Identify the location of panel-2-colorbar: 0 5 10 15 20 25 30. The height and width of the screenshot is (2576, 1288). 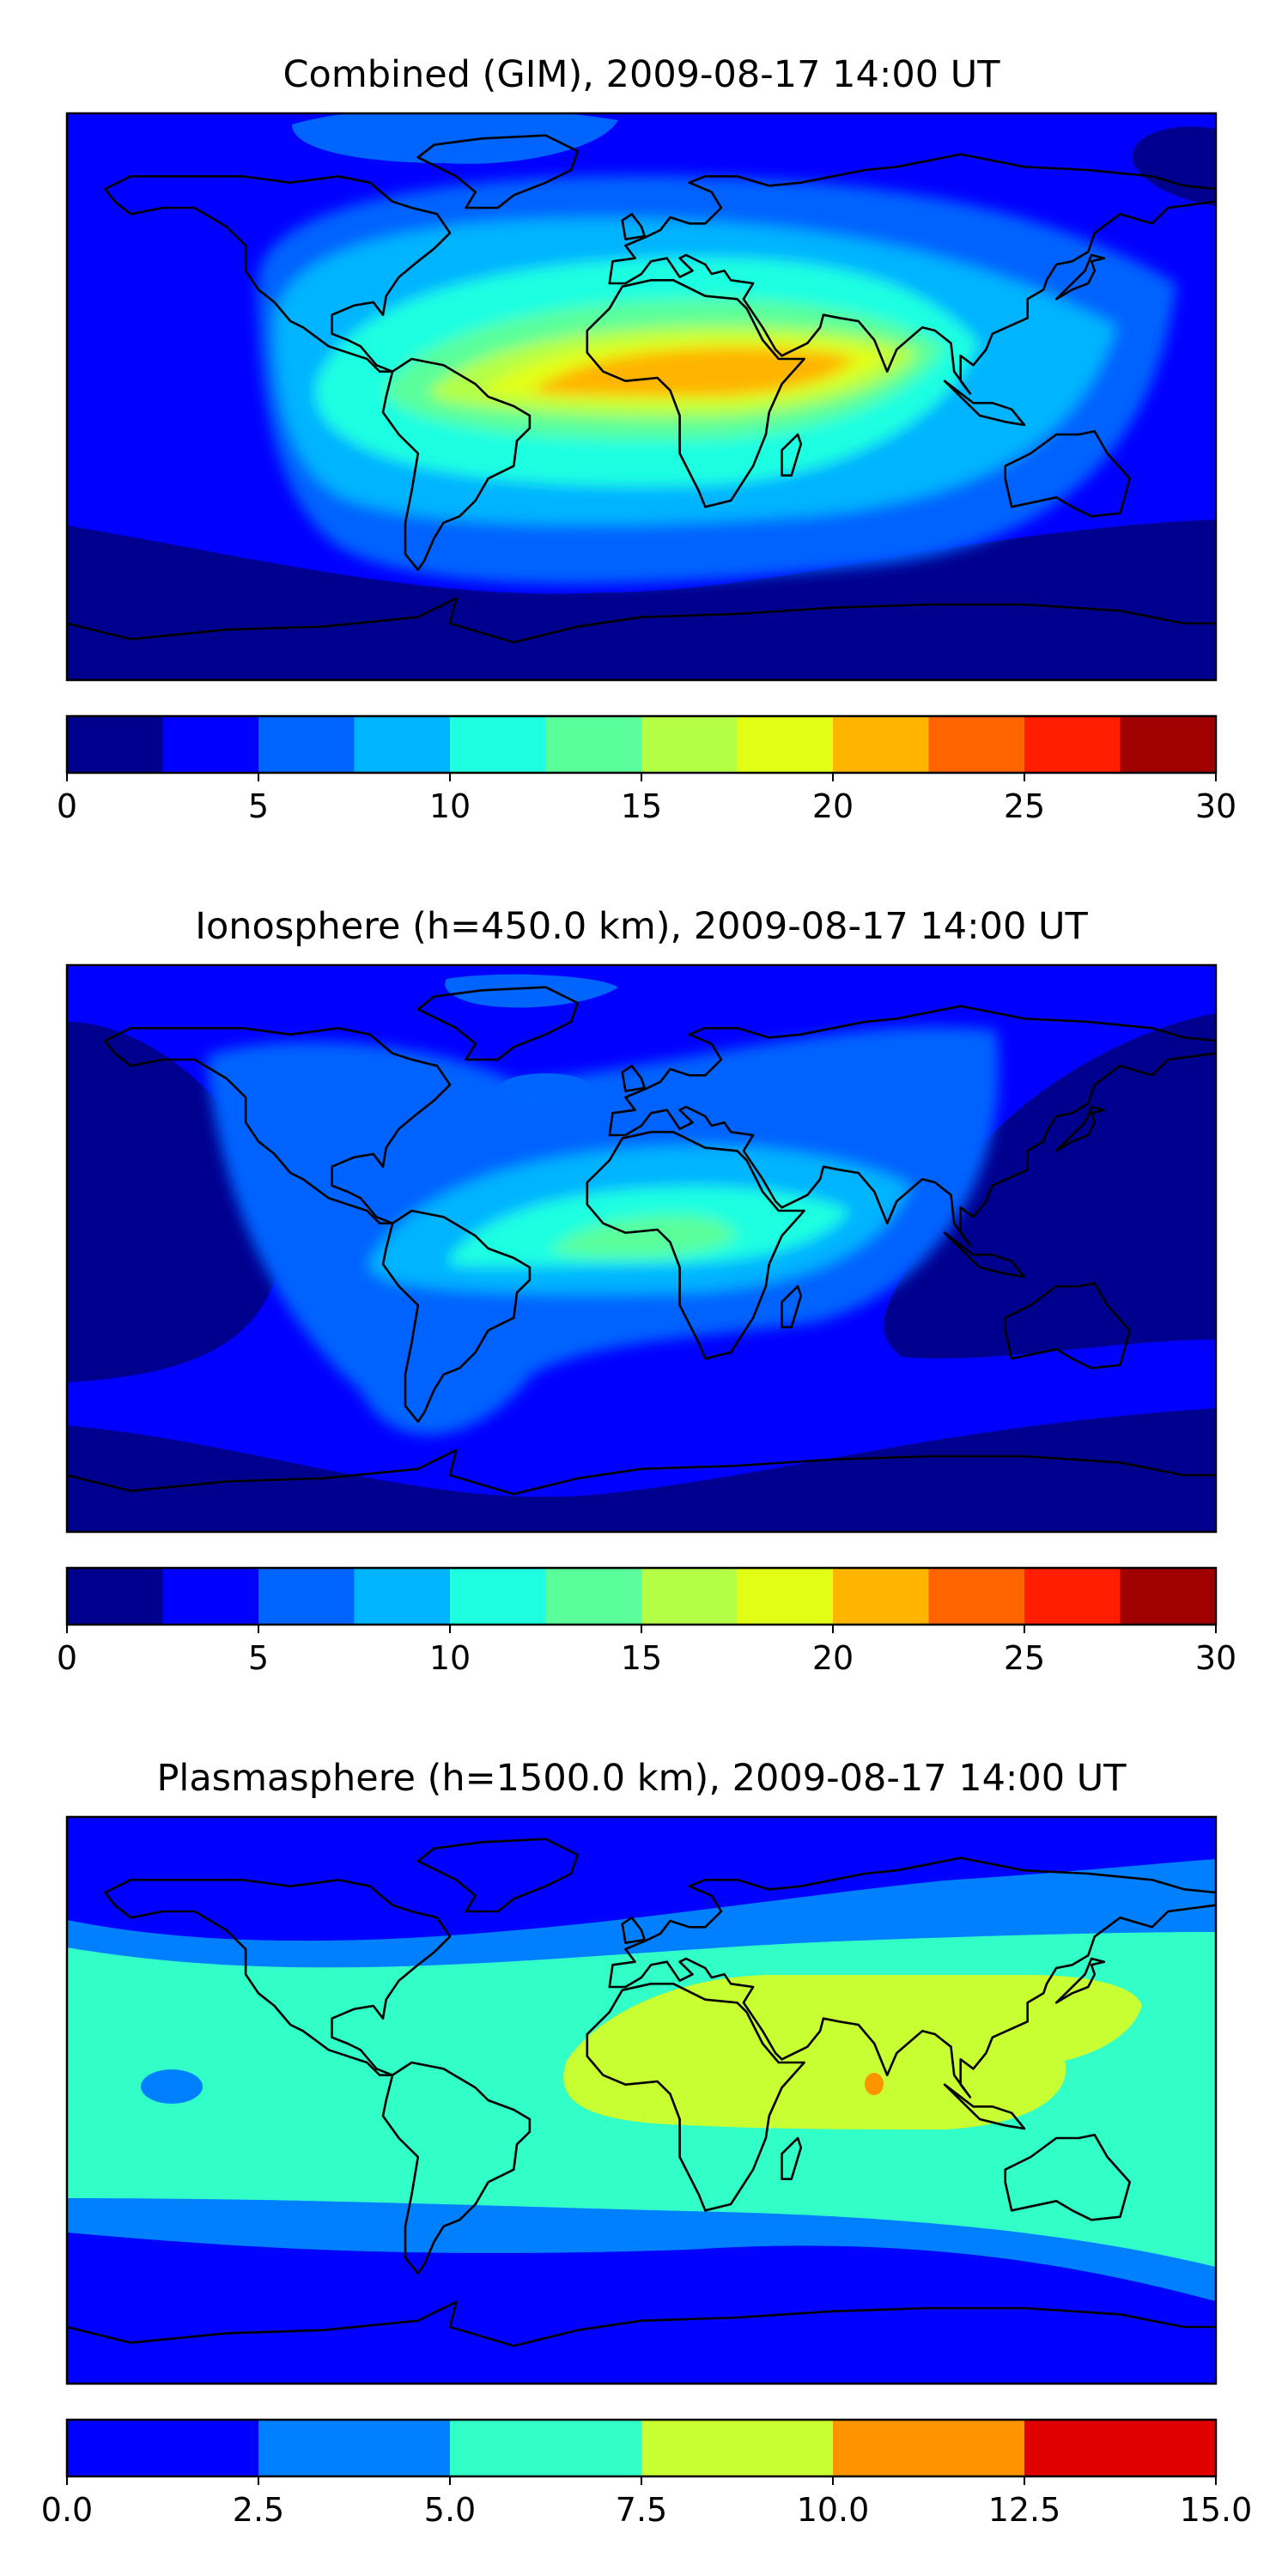
(647, 1621).